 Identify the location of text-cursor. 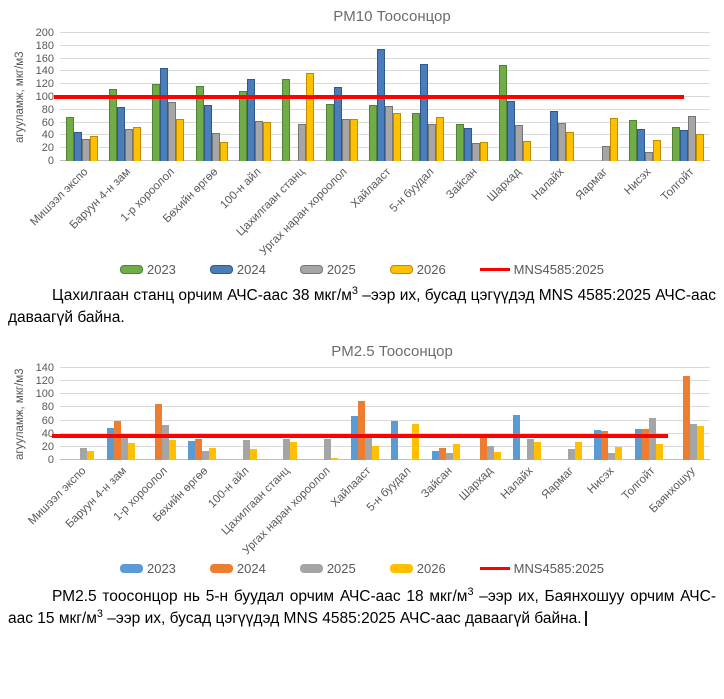
(585, 618).